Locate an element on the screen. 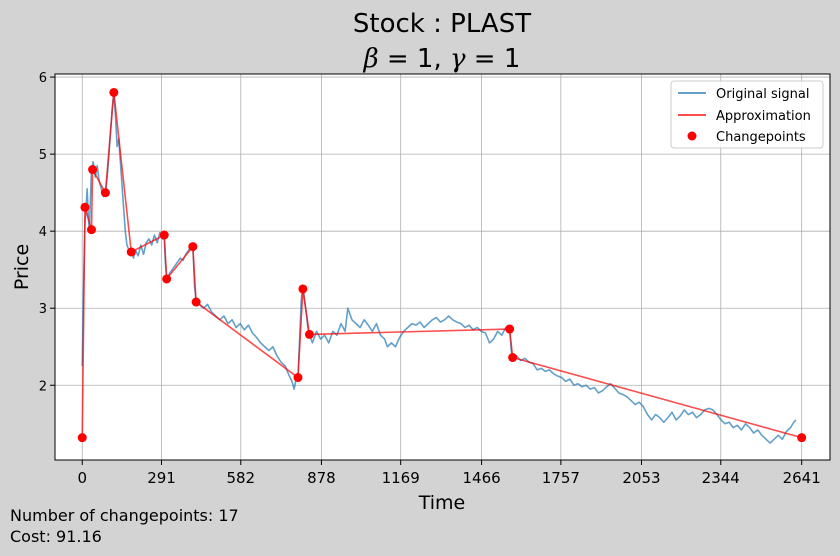  cost-value: Cost: 91.16 is located at coordinates (56, 536).